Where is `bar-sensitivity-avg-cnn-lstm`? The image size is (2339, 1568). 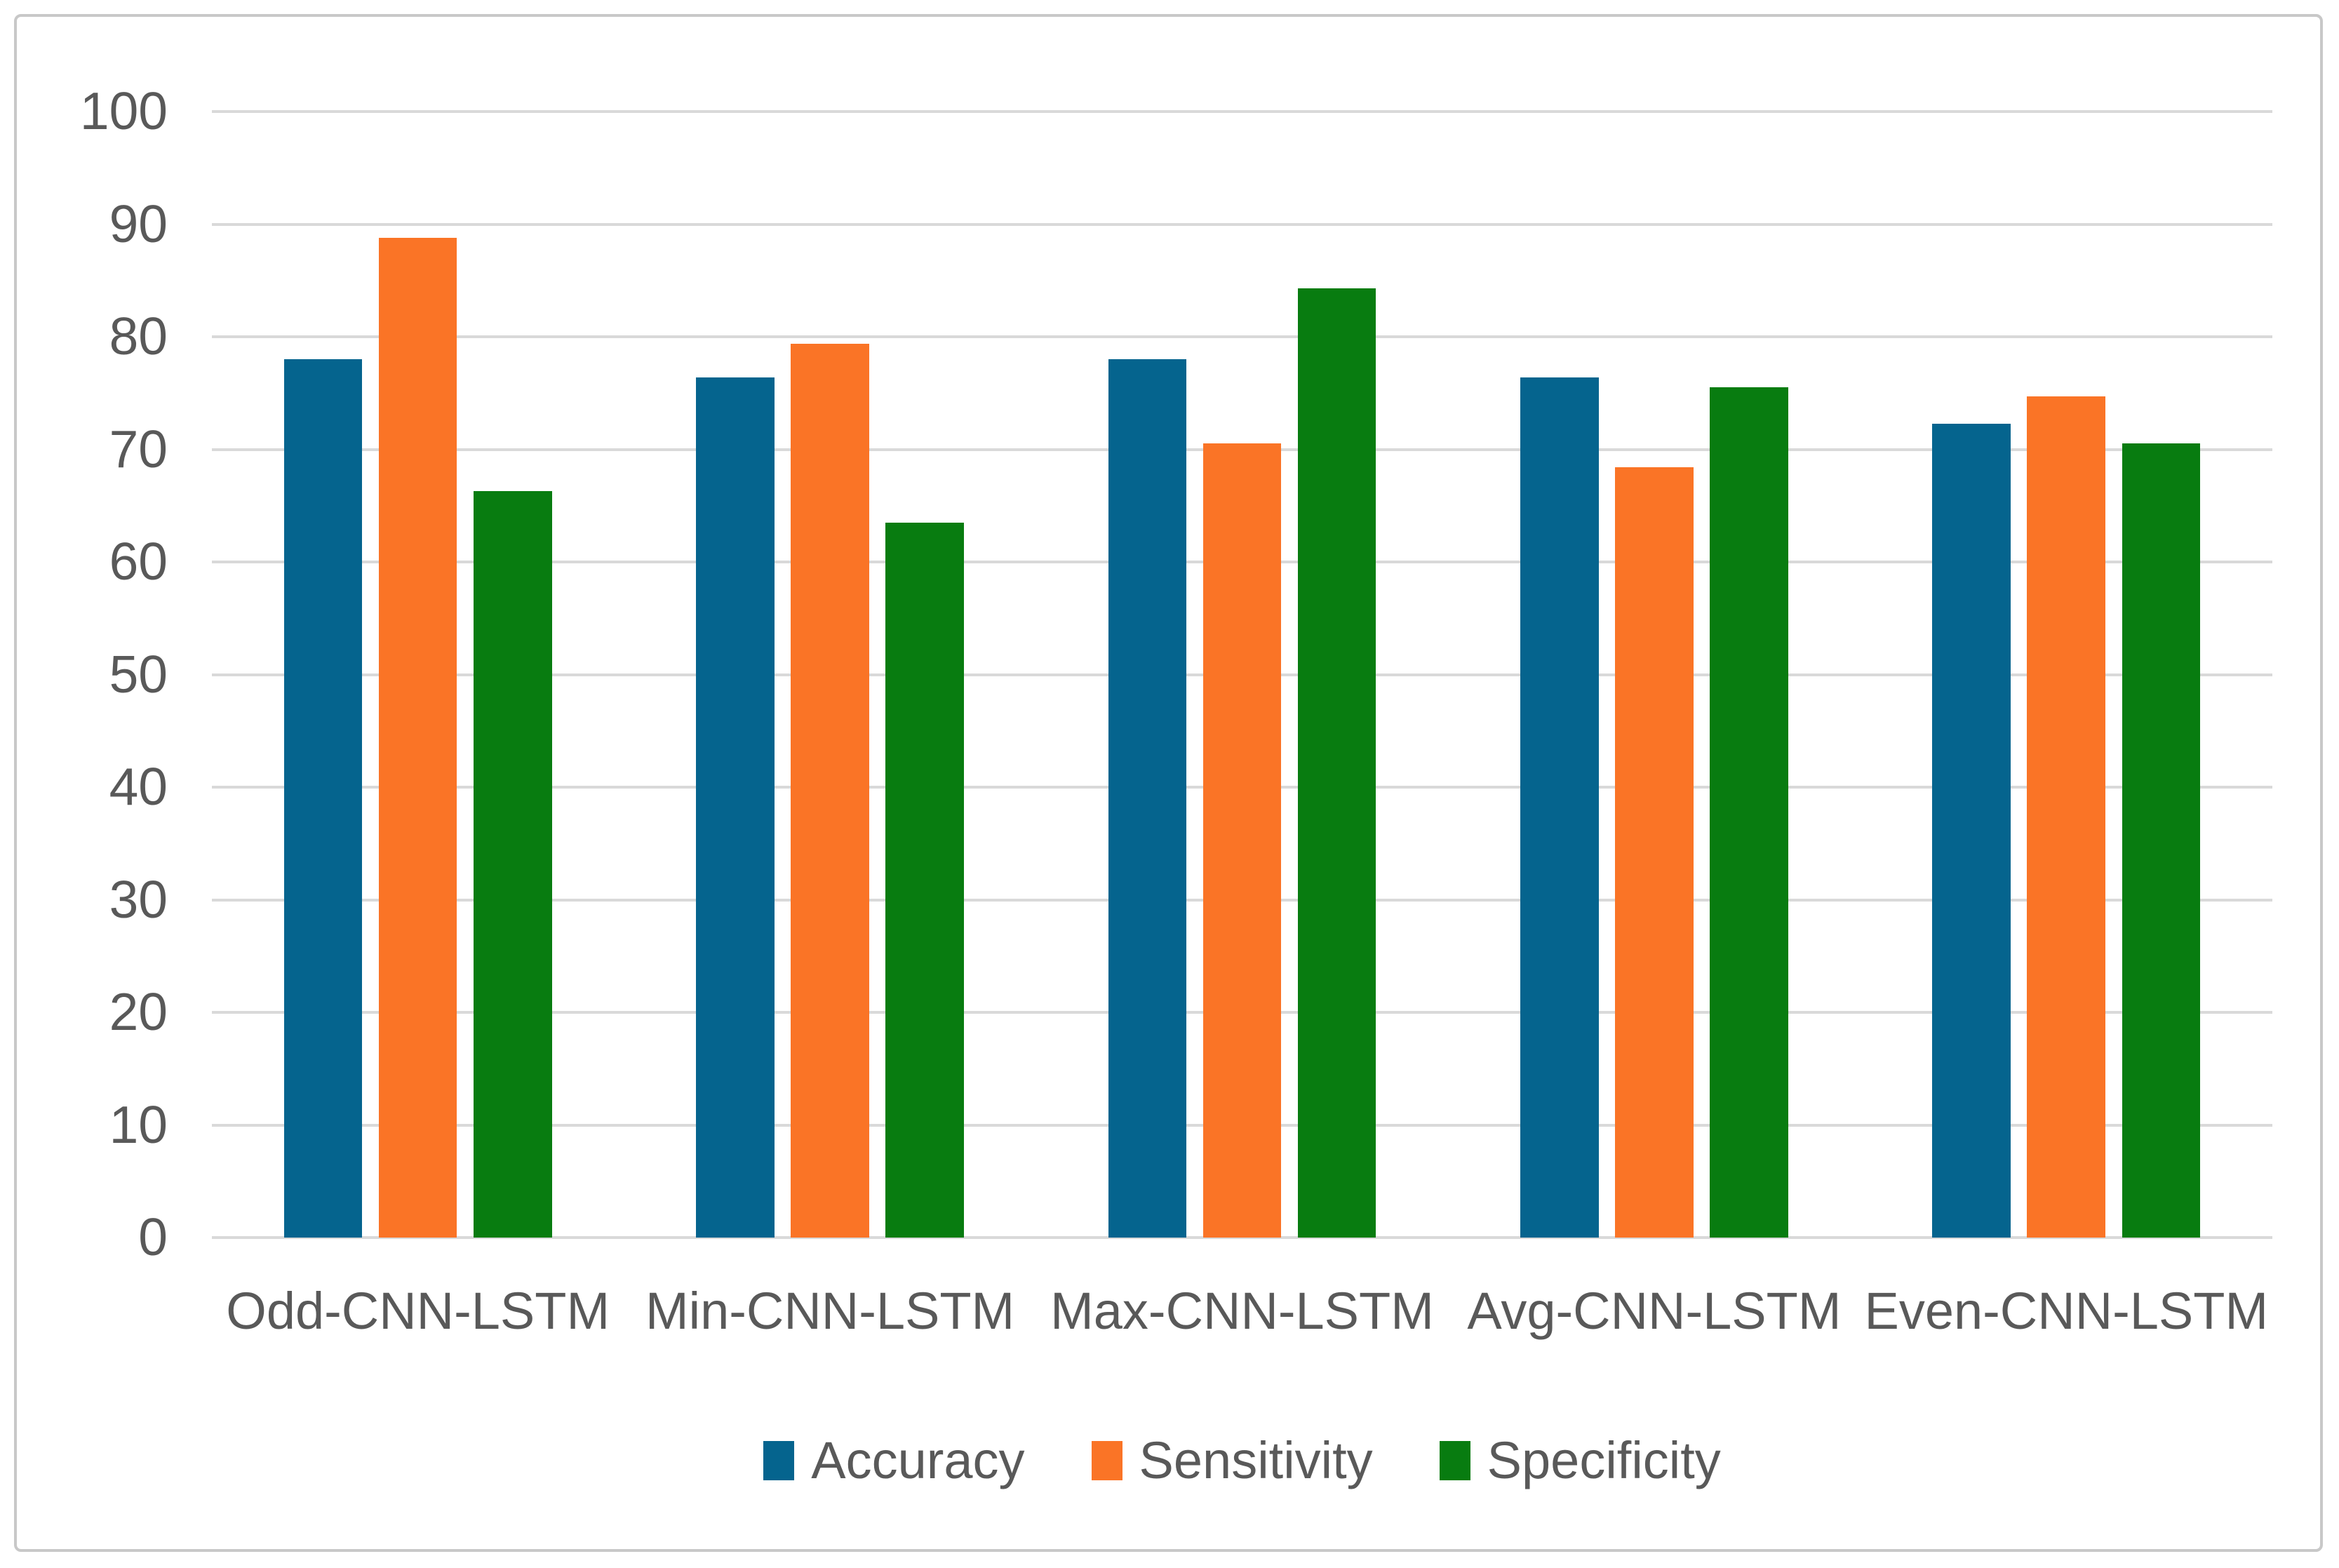
bar-sensitivity-avg-cnn-lstm is located at coordinates (1654, 853).